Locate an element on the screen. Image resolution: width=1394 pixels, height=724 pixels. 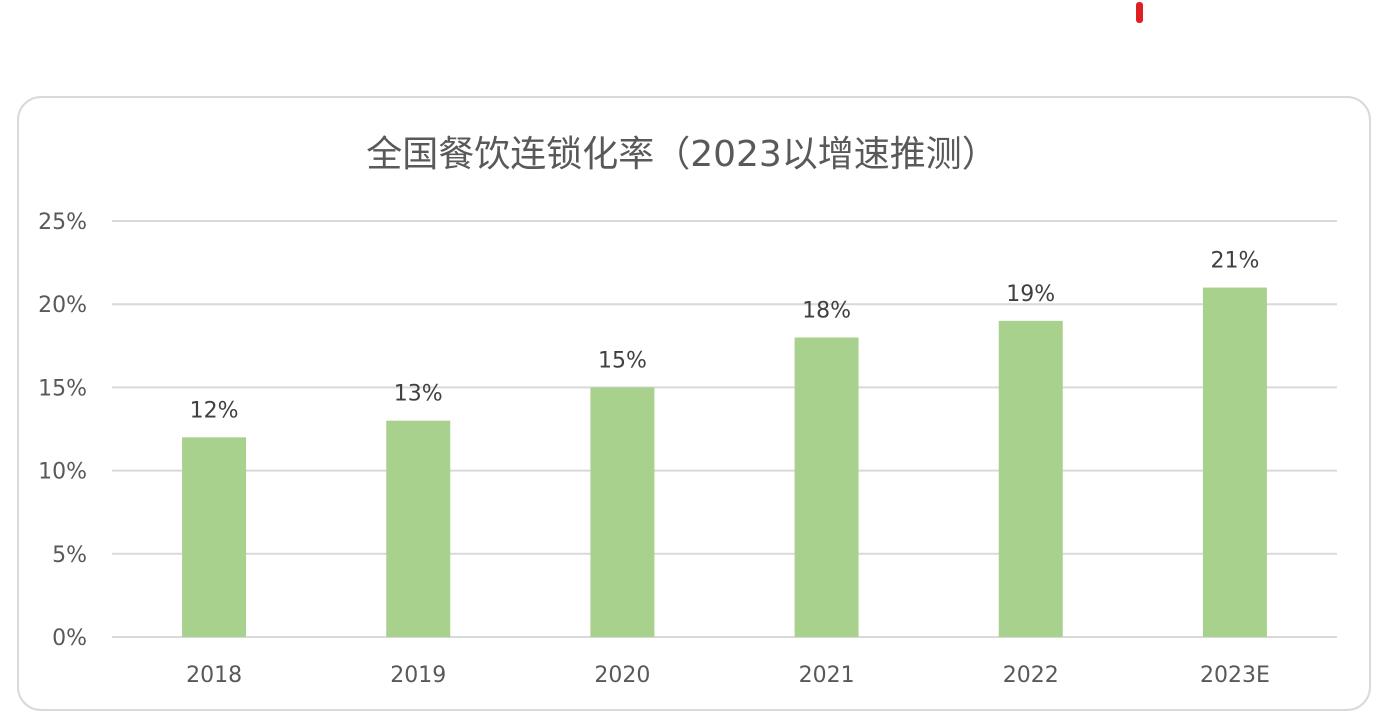
data-label: 18% is located at coordinates (826, 310).